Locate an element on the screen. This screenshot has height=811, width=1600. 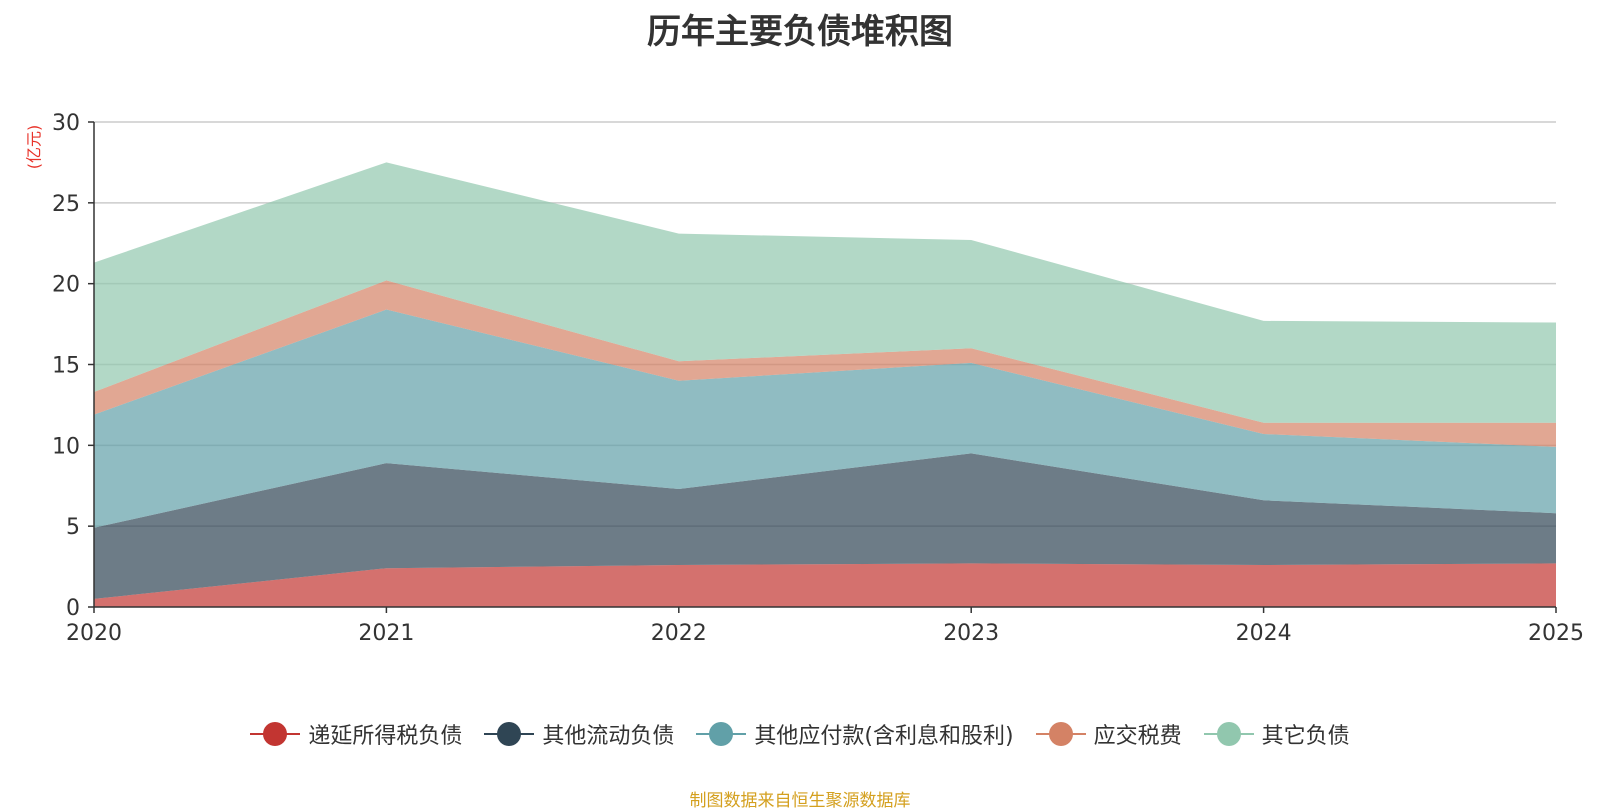
legend-label-4: 其它负债 is located at coordinates (1305, 736).